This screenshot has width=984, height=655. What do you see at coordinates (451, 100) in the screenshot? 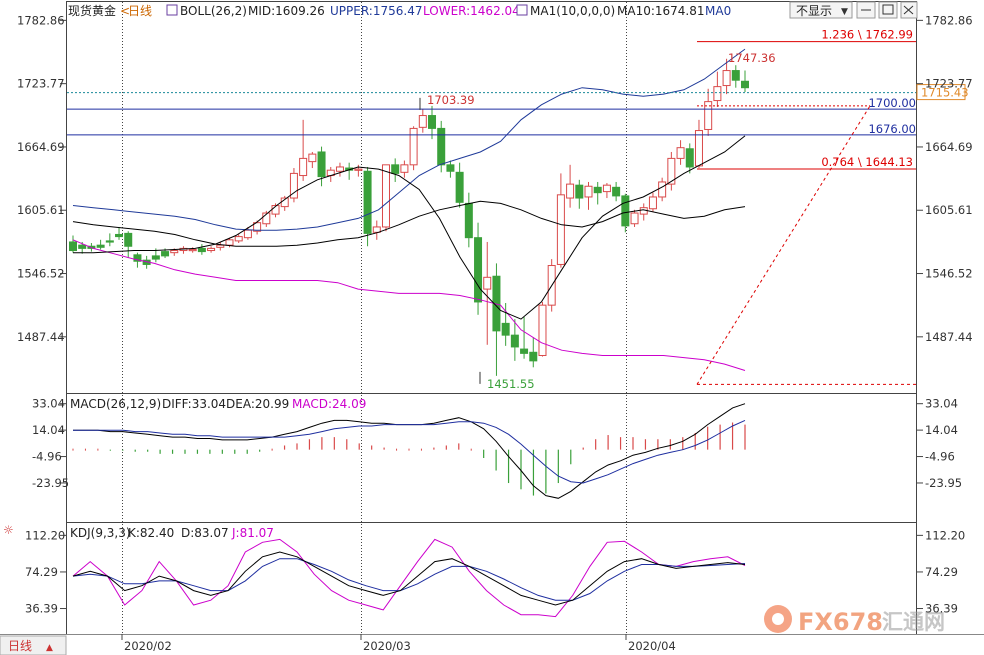
I see `annotation-high-1703: 1703.39` at bounding box center [451, 100].